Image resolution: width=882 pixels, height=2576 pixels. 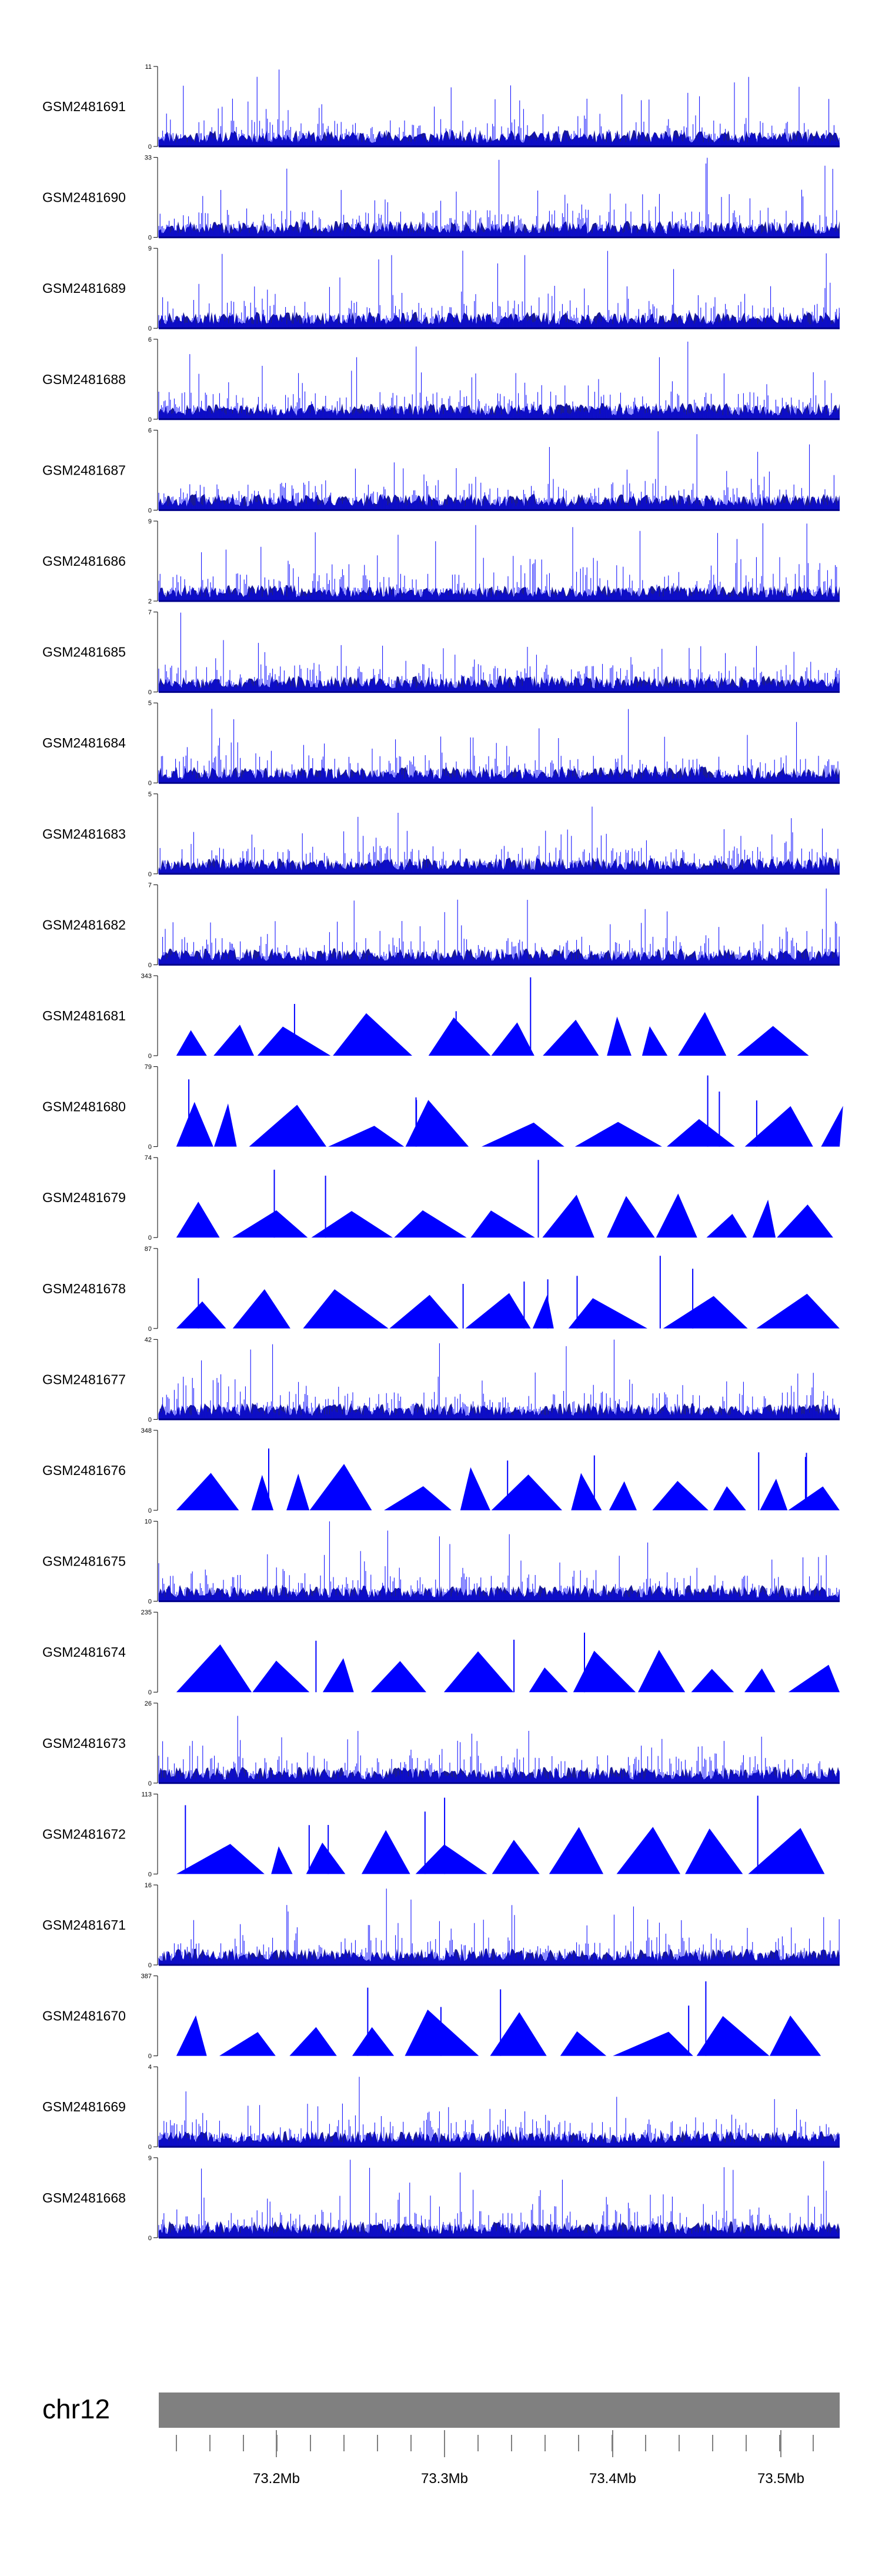 I want to click on x-tick-label: 73.2Mb, so click(x=276, y=2479).